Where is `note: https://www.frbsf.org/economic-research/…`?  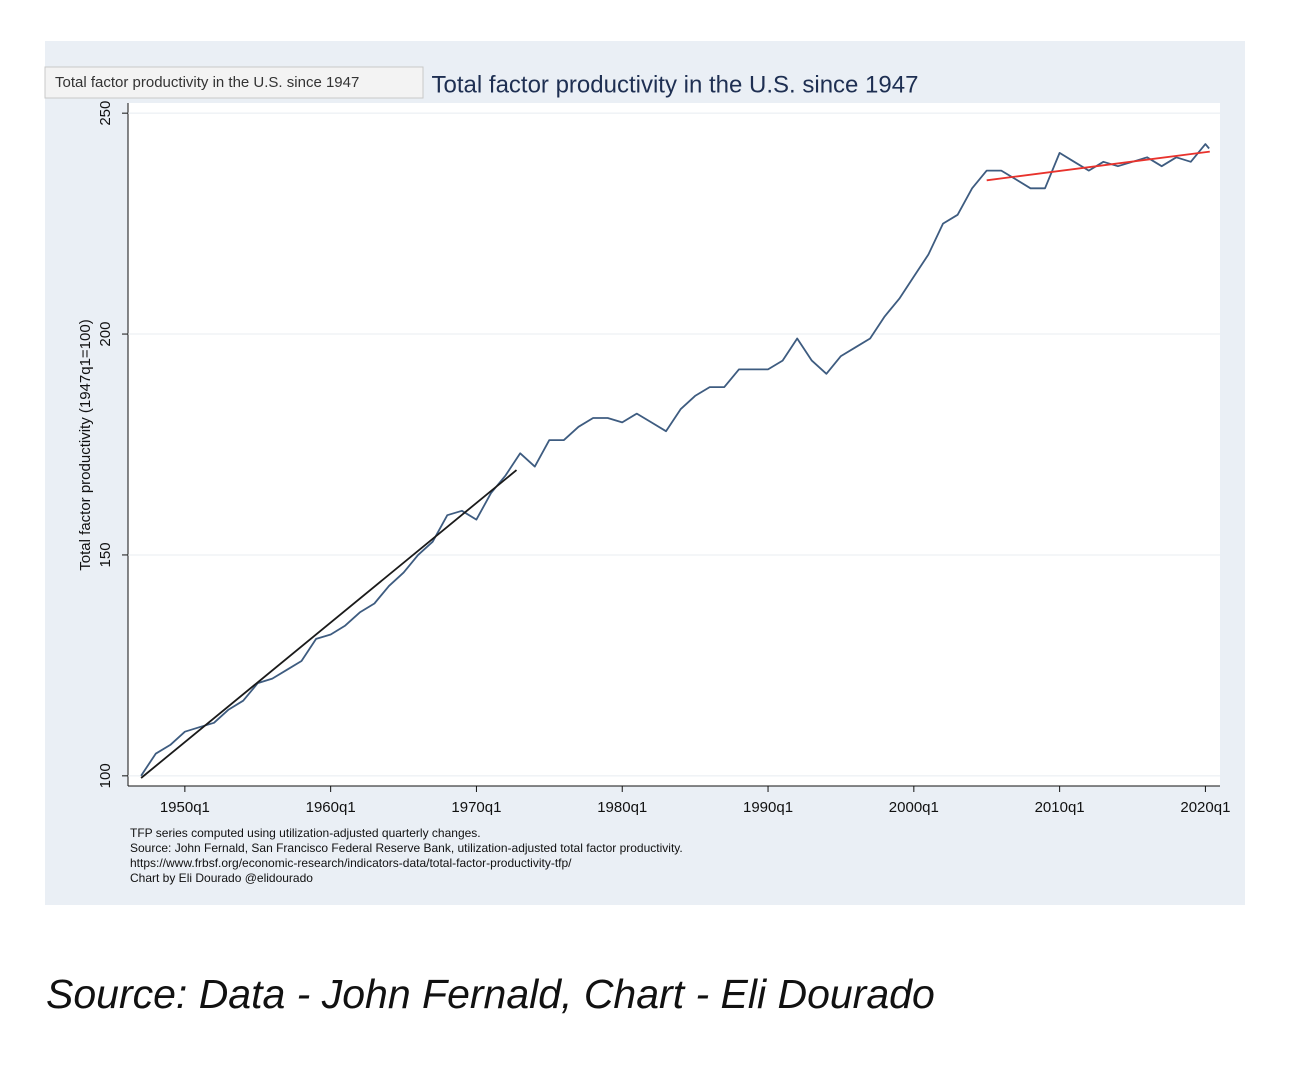 note: https://www.frbsf.org/economic-research/… is located at coordinates (351, 863).